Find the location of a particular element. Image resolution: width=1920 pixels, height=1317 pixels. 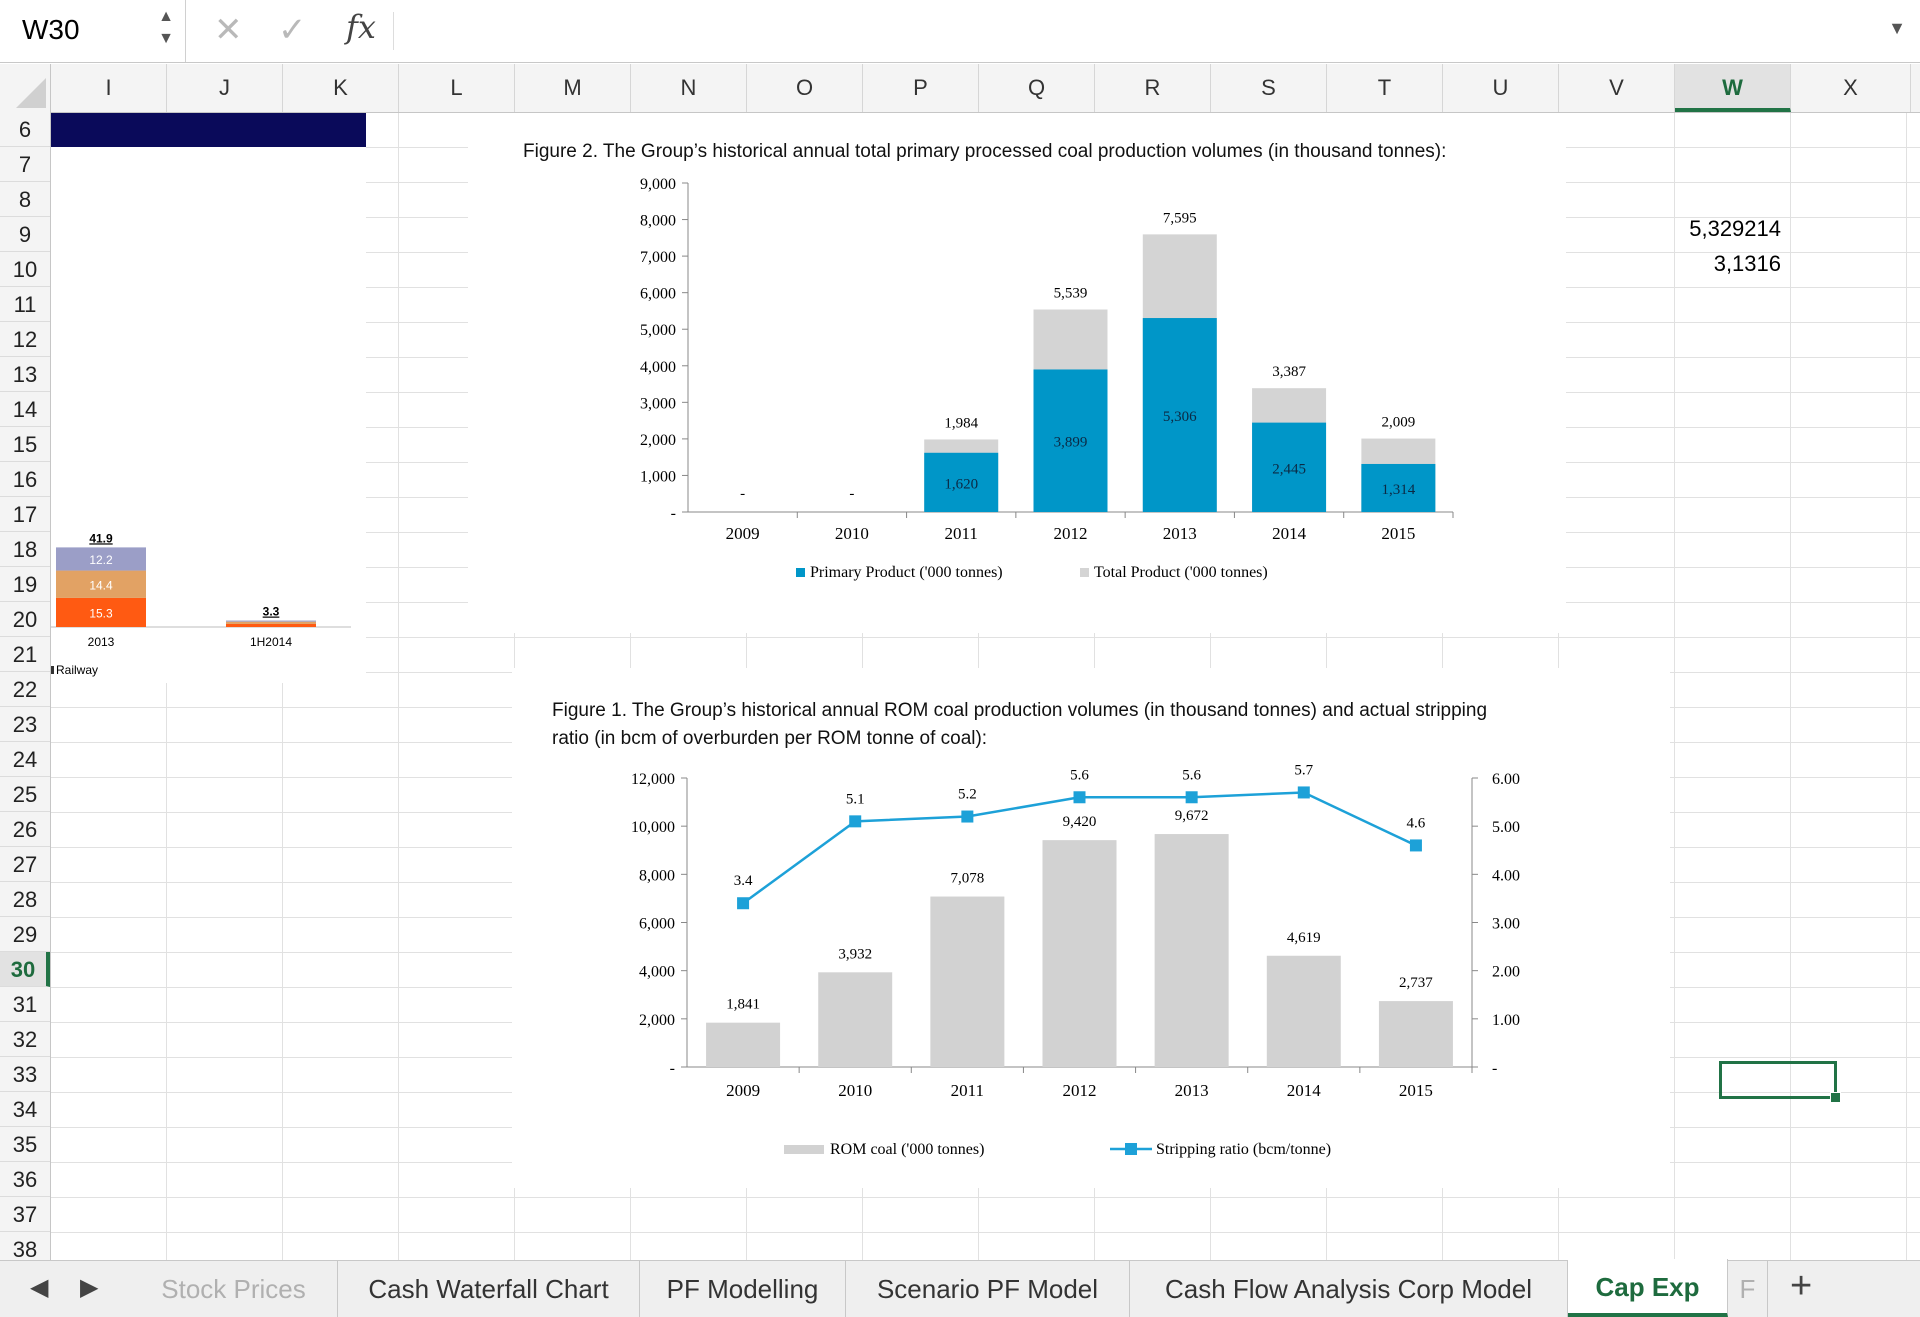

column-header-X: X is located at coordinates (1851, 88).